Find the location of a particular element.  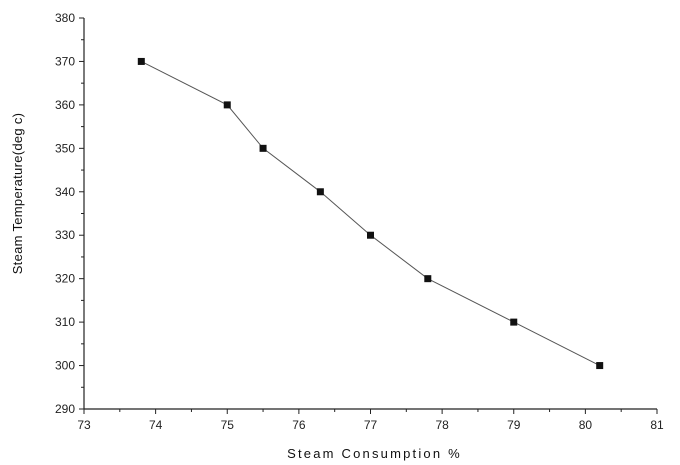

y-tick-label: 310 is located at coordinates (65, 322).